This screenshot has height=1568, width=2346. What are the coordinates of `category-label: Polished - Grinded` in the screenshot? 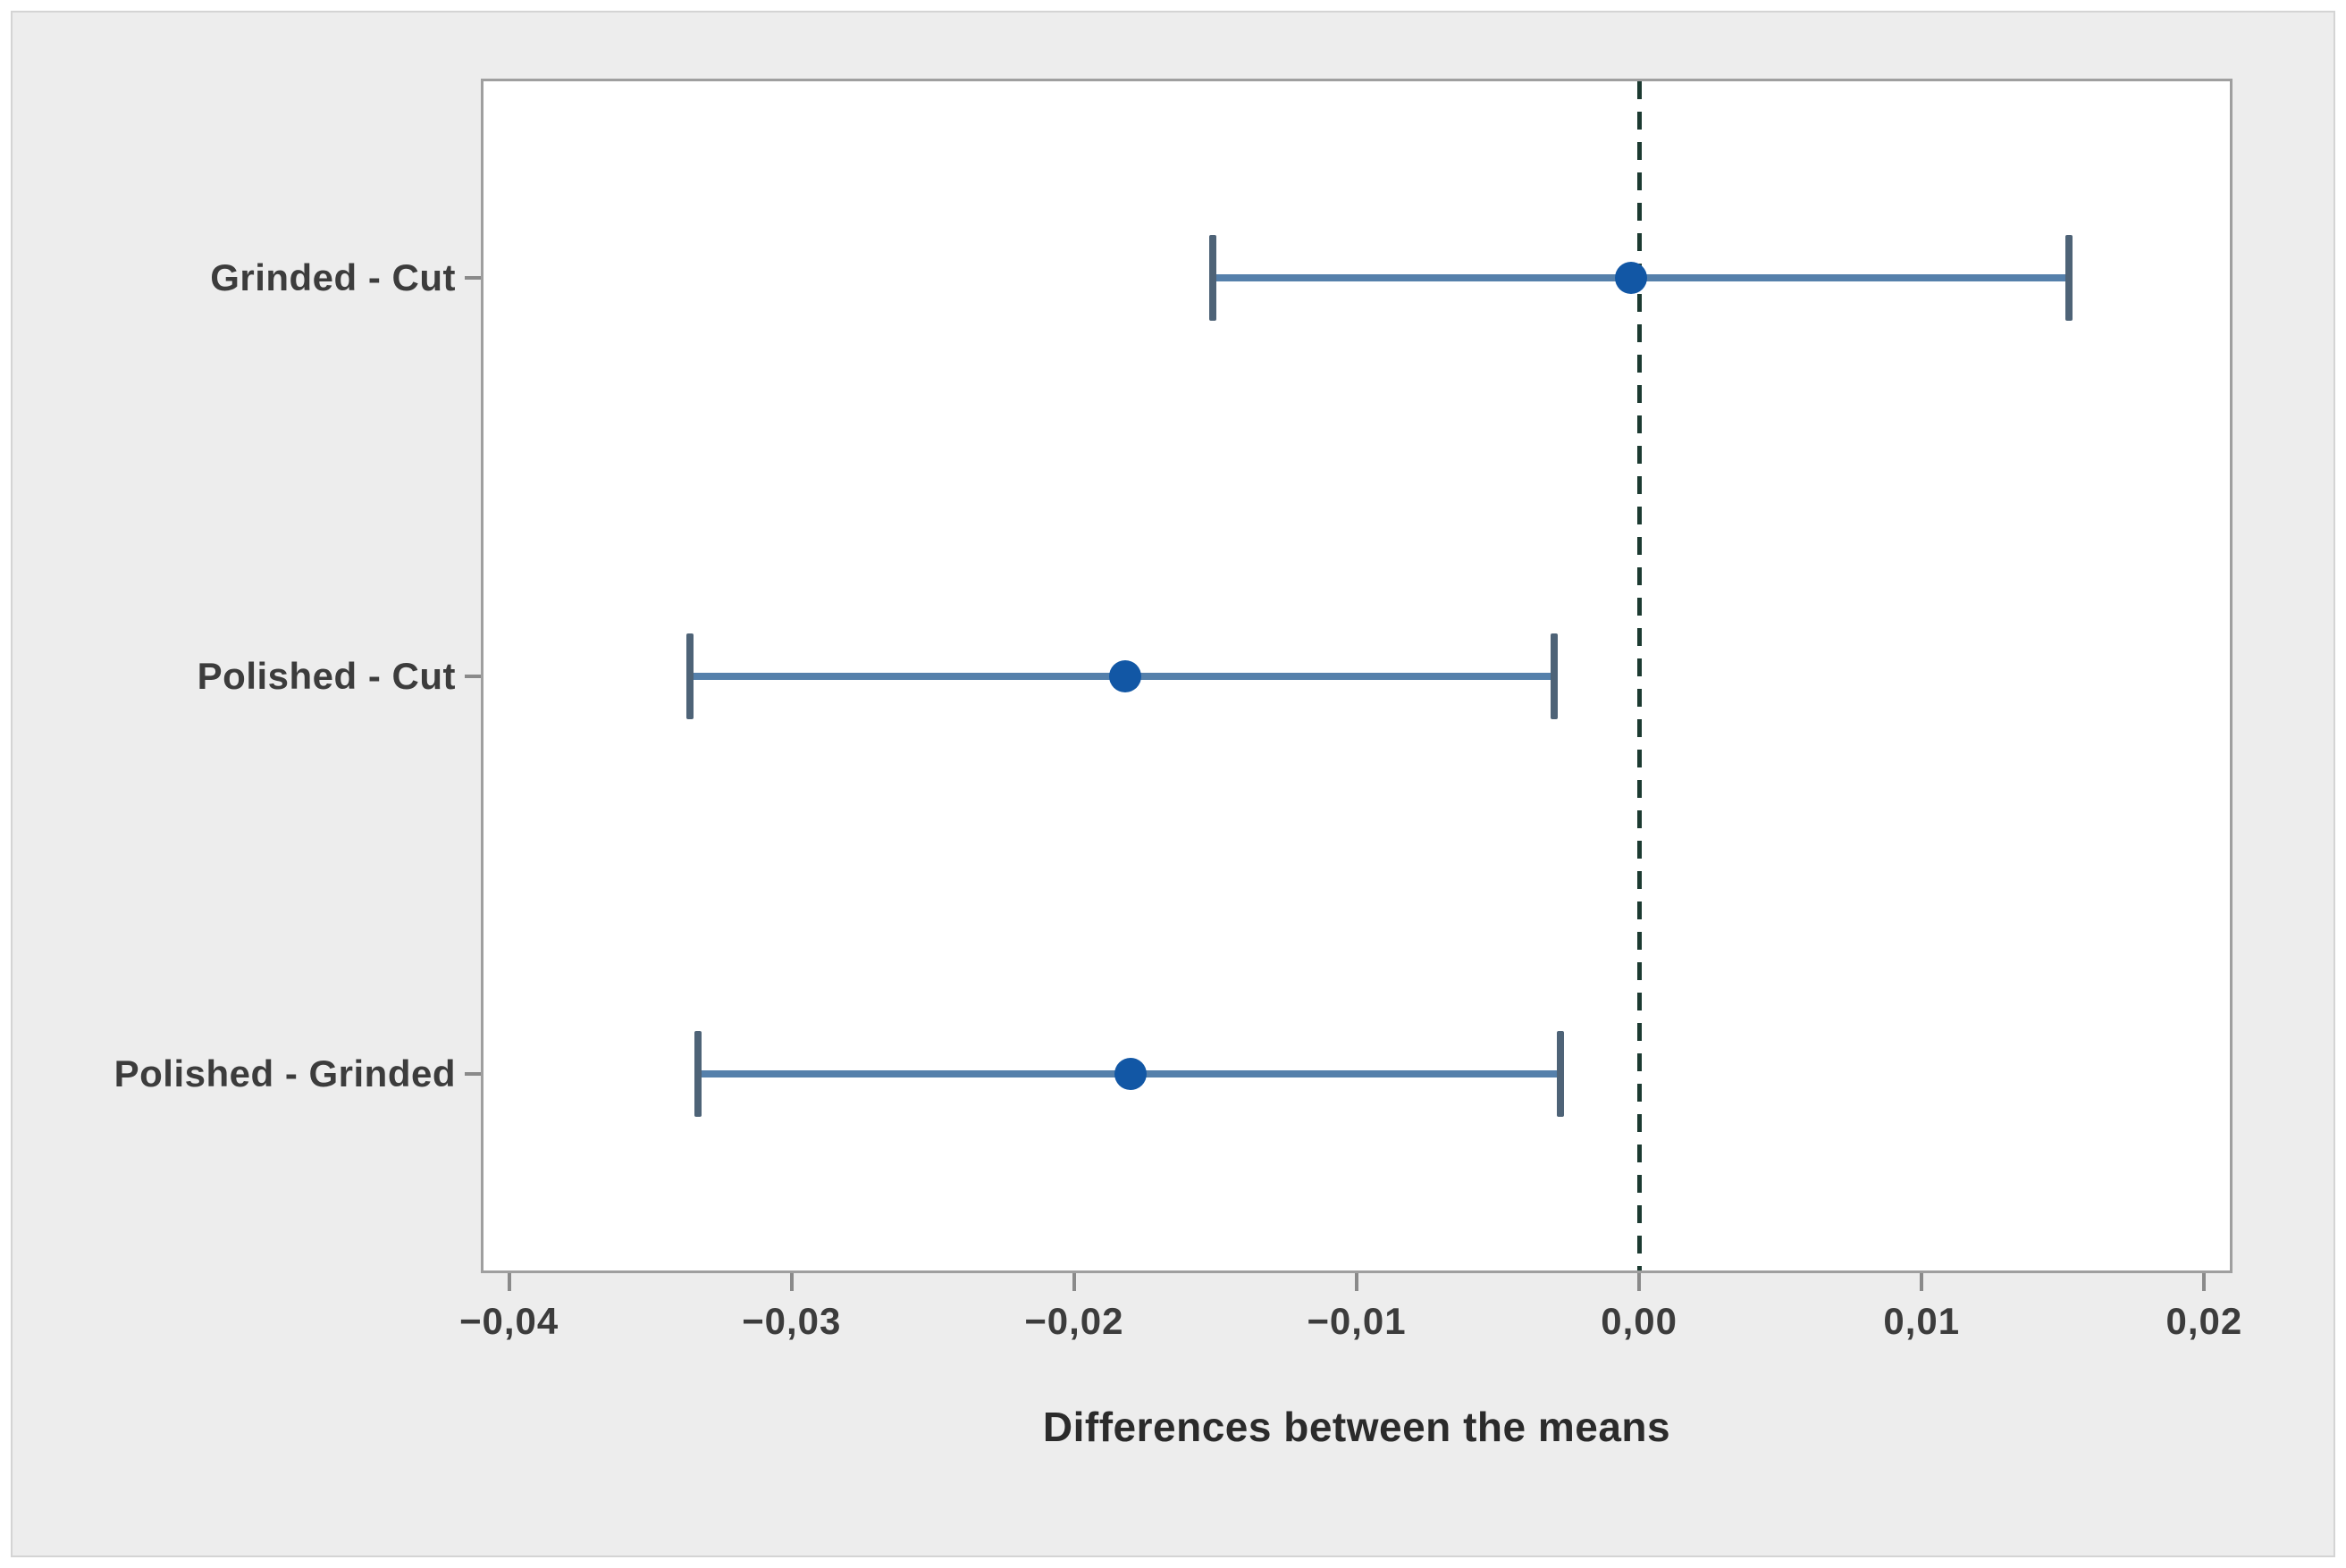 It's located at (285, 1073).